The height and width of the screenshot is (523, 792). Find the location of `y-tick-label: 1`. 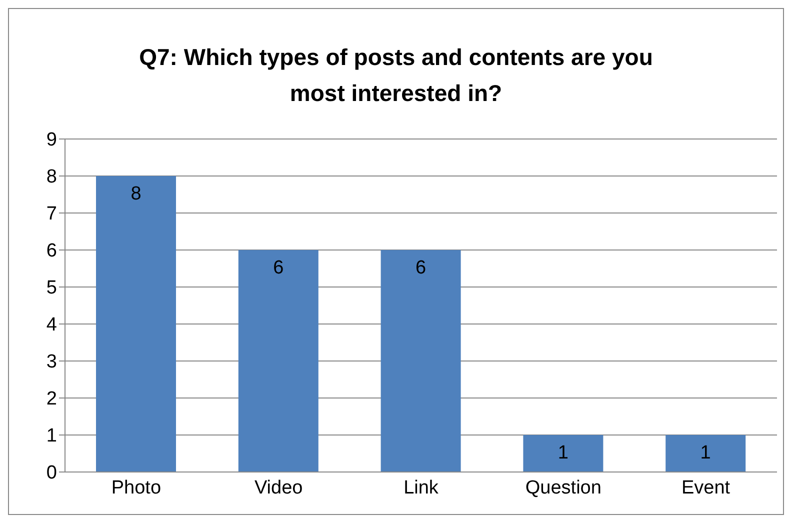

y-tick-label: 1 is located at coordinates (51, 436).